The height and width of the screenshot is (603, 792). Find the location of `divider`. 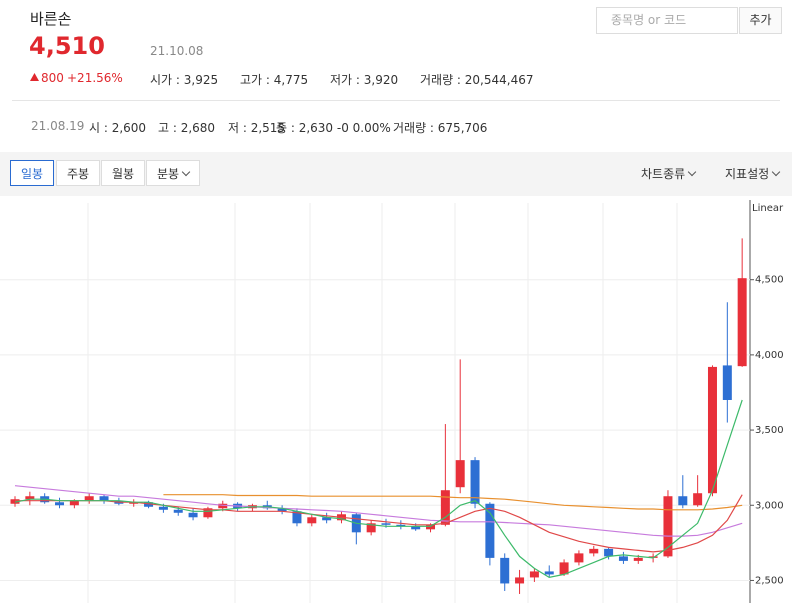

divider is located at coordinates (396, 100).